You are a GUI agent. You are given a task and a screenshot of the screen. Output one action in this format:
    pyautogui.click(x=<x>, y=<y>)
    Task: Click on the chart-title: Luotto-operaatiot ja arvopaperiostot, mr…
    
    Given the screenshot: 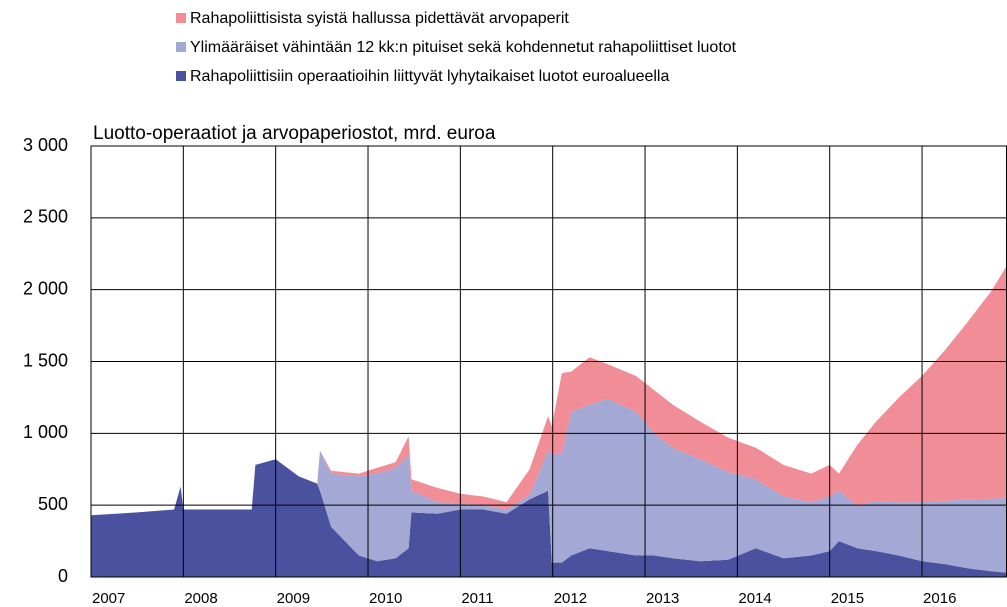 What is the action you would take?
    pyautogui.click(x=294, y=133)
    